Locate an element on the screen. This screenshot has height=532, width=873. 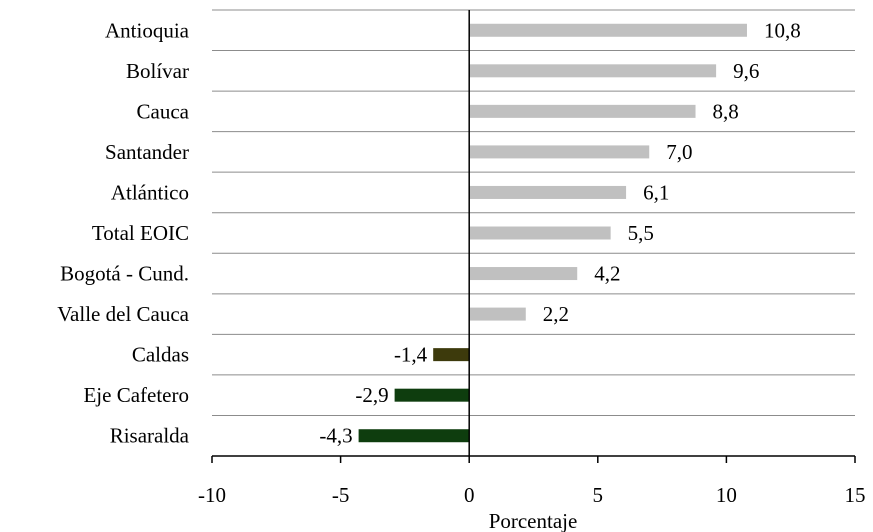
x-tick-label: 0 is located at coordinates (469, 495).